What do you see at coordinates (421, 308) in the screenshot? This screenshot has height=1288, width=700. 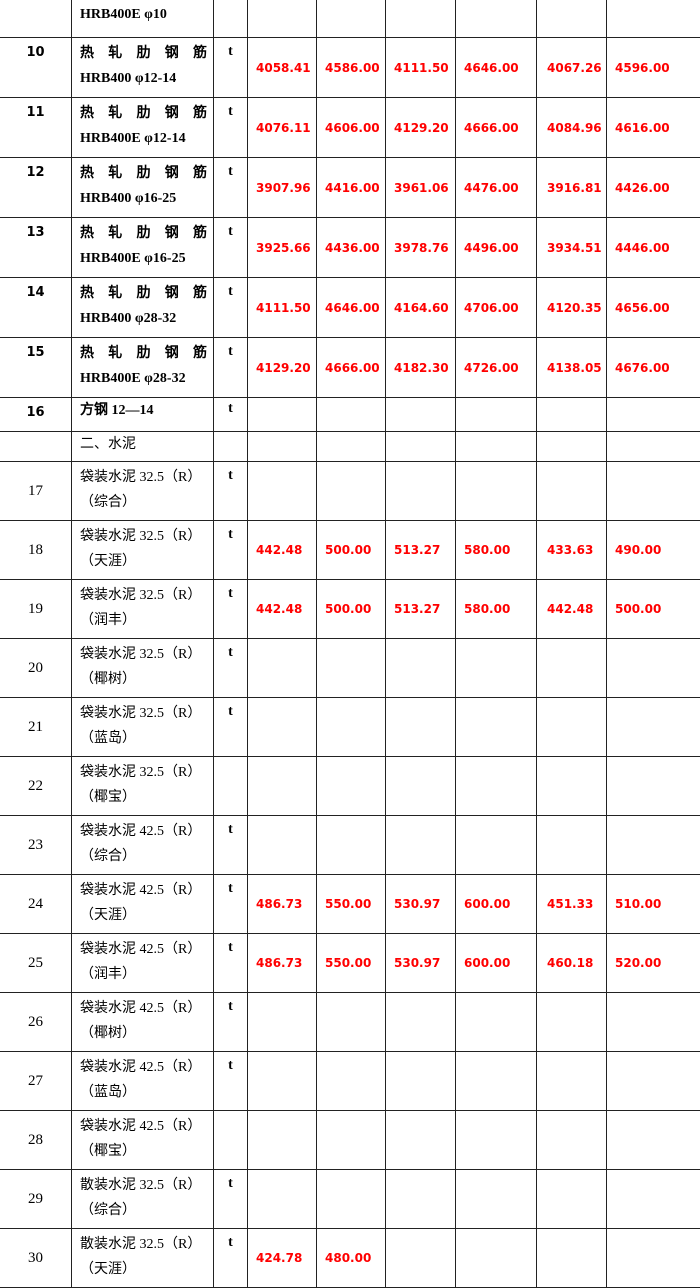 I see `price-cell: 4164.60` at bounding box center [421, 308].